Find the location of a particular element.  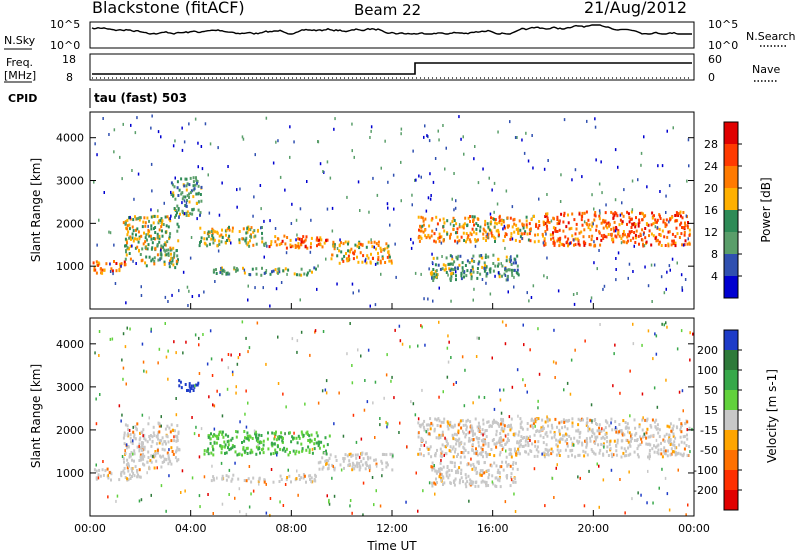

colorbar-segment is located at coordinates (731, 133).